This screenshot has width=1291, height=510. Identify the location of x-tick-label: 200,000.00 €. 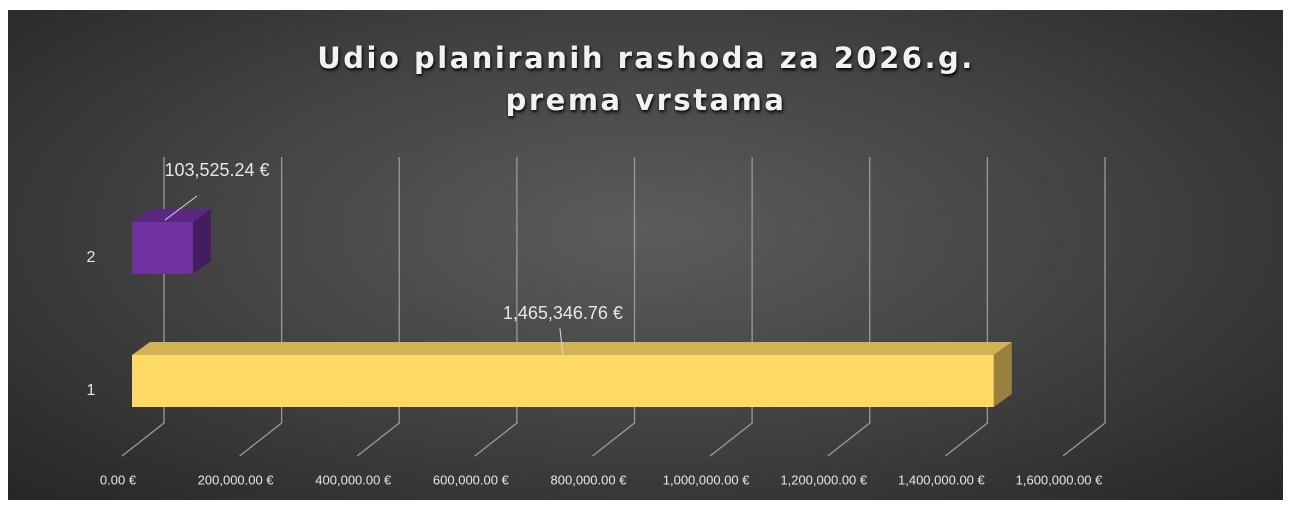
(236, 479).